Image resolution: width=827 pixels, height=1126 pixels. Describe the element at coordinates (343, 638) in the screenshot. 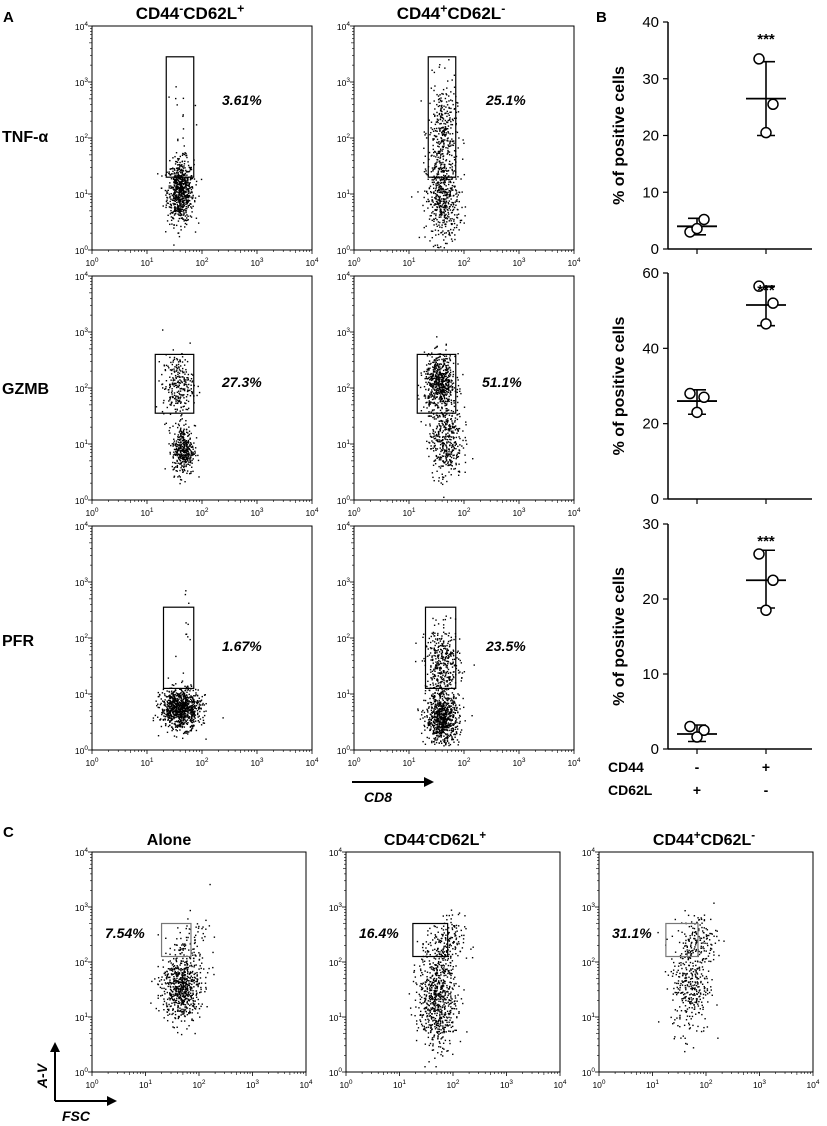

I see `y-tick-label: 102` at that location.